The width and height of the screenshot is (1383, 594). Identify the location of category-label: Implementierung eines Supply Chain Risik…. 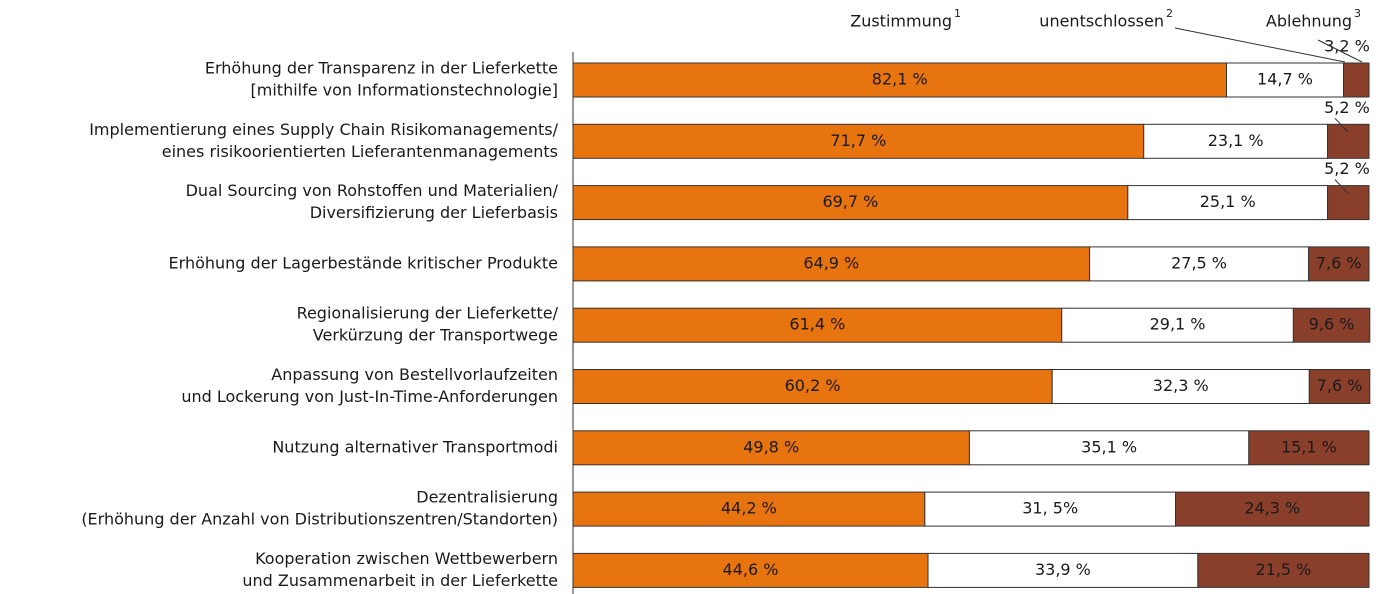
(323, 129).